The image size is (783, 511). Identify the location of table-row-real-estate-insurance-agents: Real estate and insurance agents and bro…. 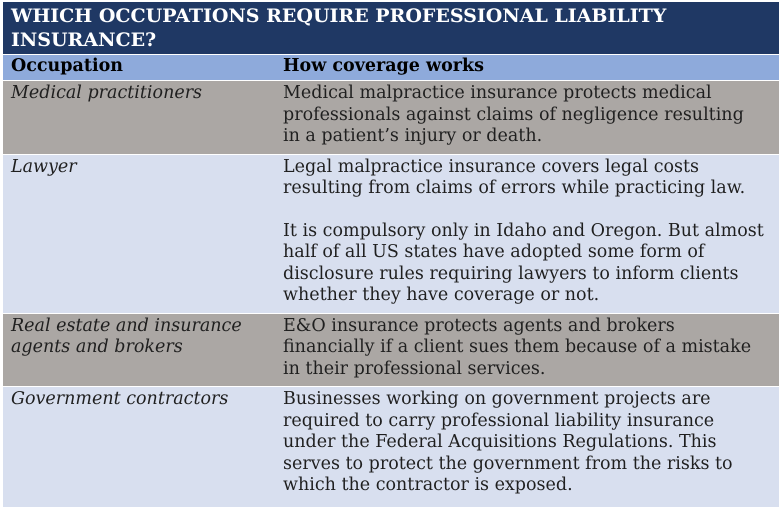
(391, 349).